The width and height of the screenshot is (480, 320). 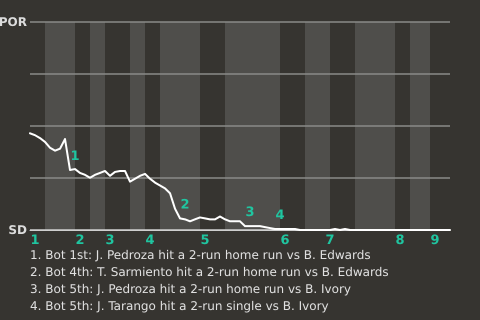 What do you see at coordinates (330, 240) in the screenshot?
I see `x-tick-label: 7` at bounding box center [330, 240].